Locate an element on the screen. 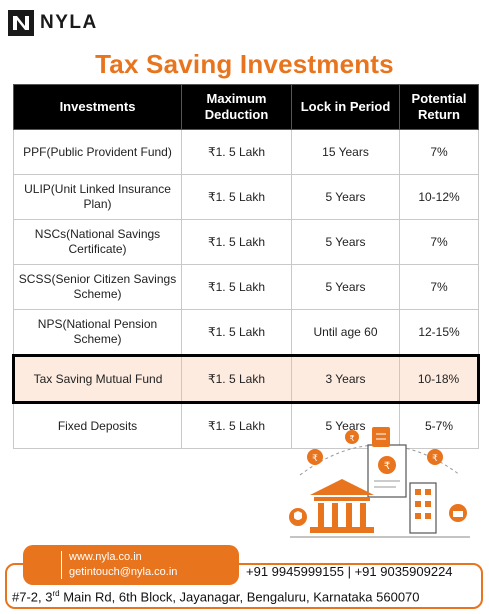 The width and height of the screenshot is (489, 614). building-icon is located at coordinates (423, 508).